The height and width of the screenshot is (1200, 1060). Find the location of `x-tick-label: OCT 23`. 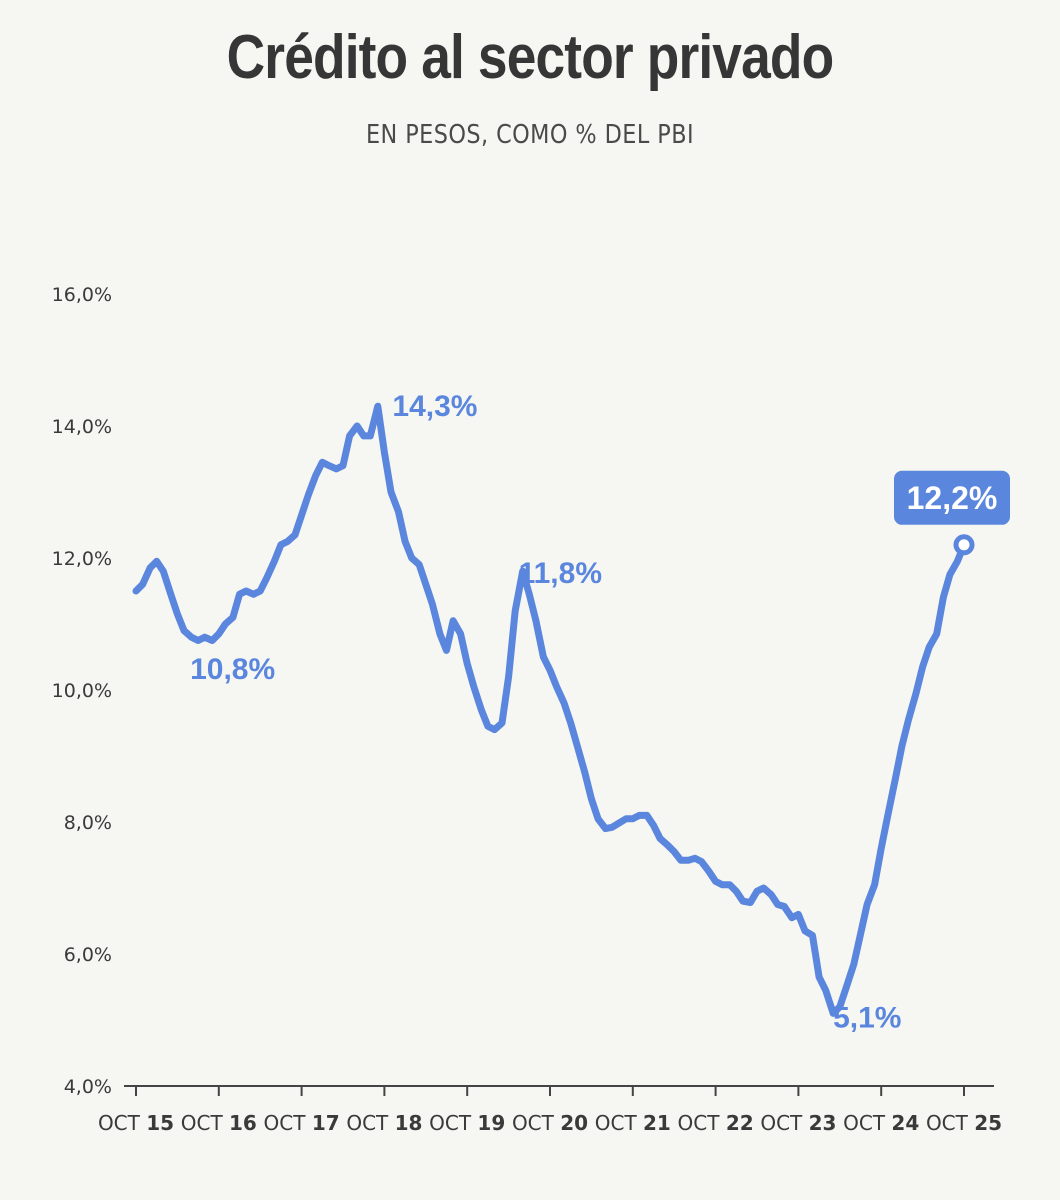

x-tick-label: OCT 23 is located at coordinates (798, 1123).